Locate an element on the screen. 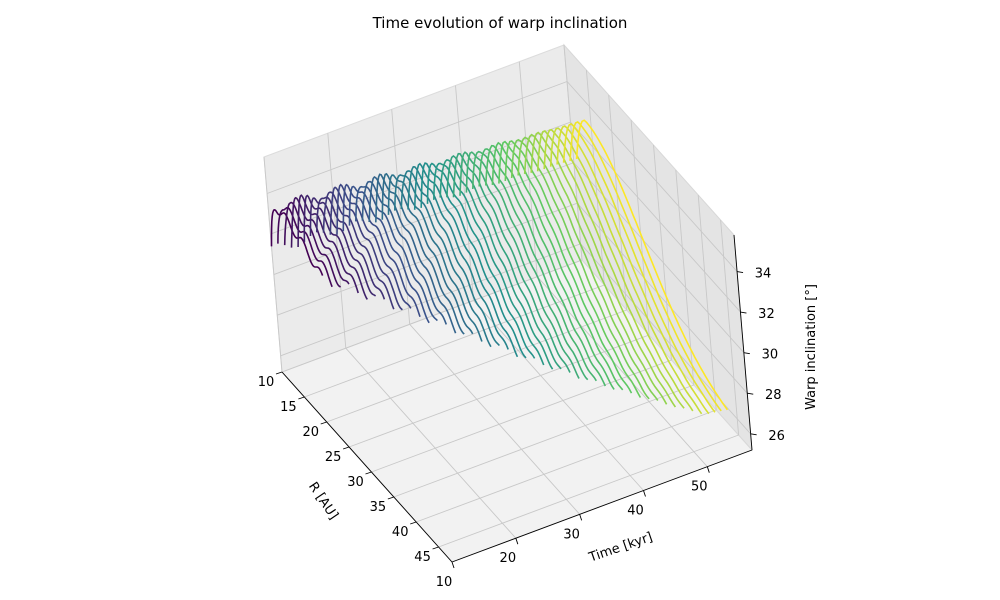 Image resolution: width=1000 pixels, height=600 pixels. y-tick-label: 20 is located at coordinates (508, 558).